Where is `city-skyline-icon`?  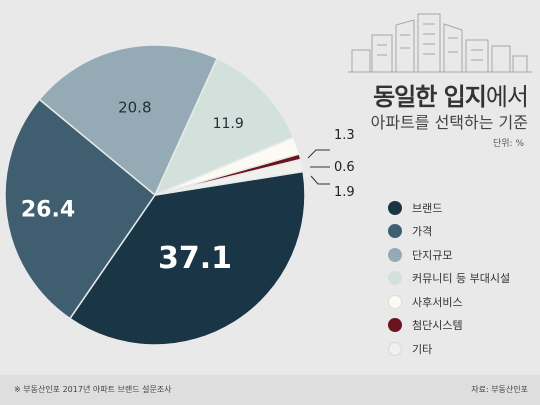 city-skyline-icon is located at coordinates (440, 43).